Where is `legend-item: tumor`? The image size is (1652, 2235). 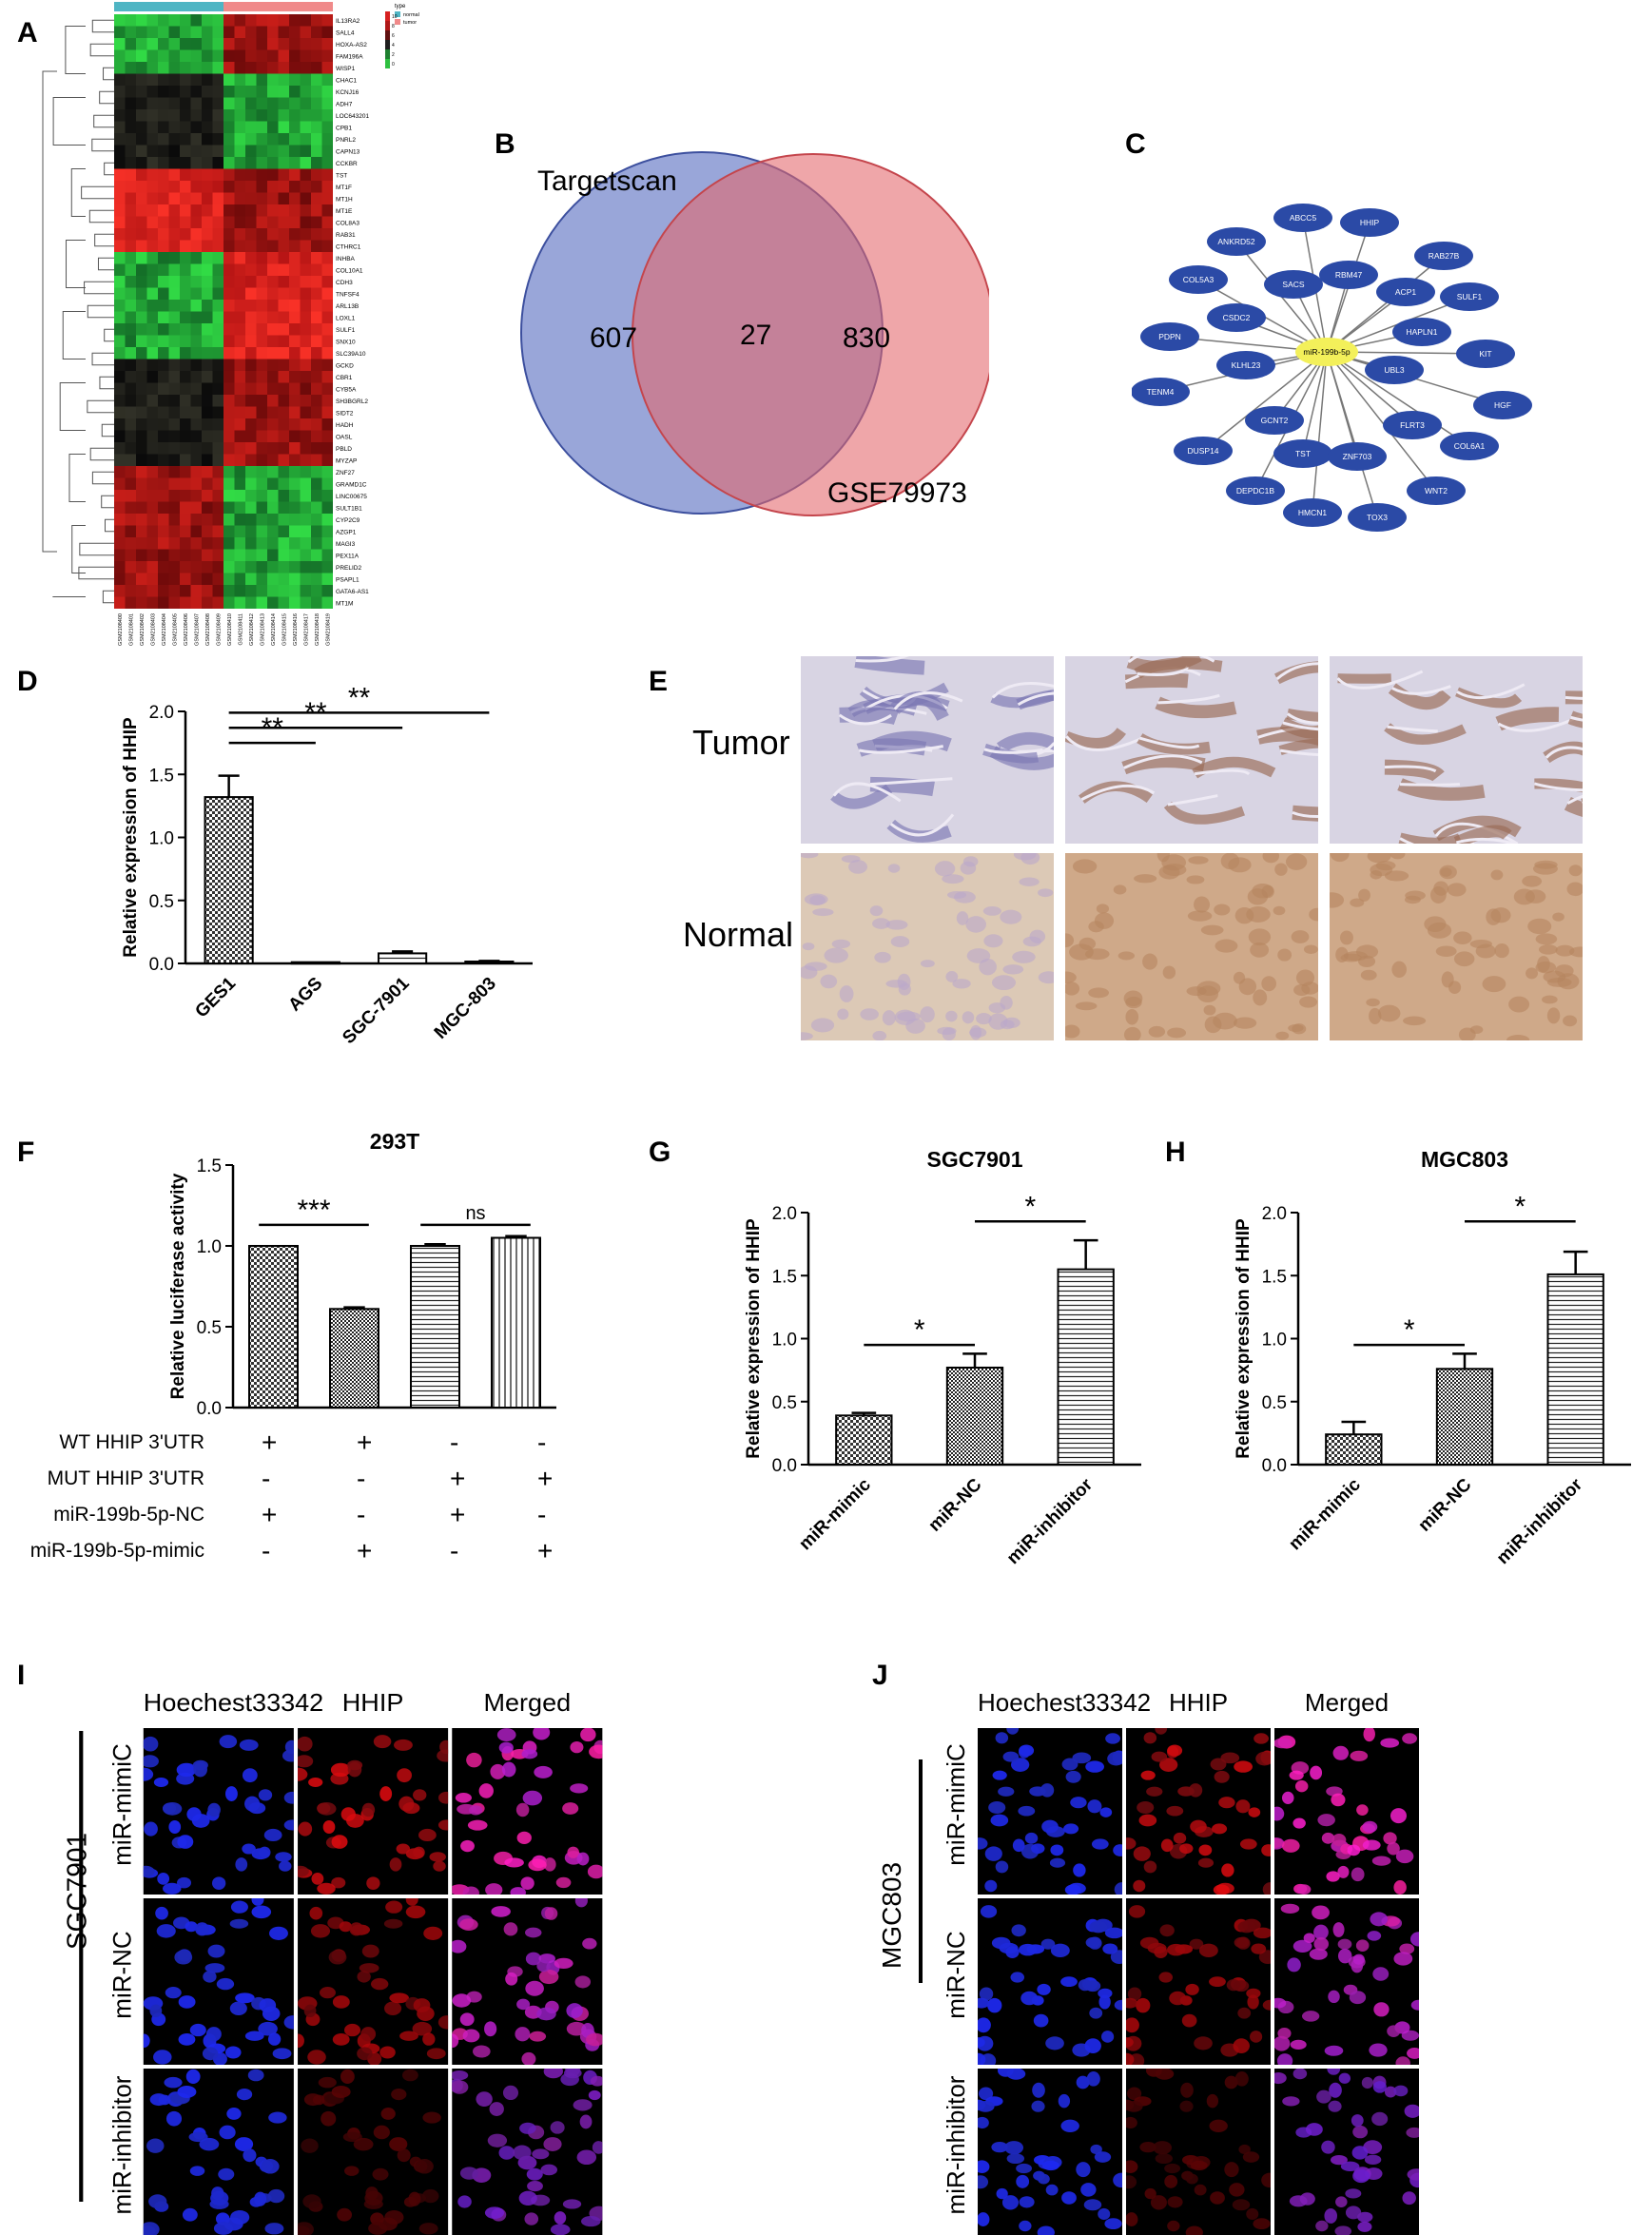 legend-item: tumor is located at coordinates (410, 23).